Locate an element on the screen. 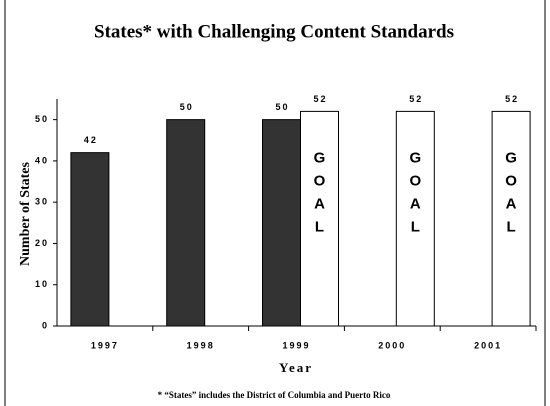 The image size is (550, 406). y-tick-label: 40 is located at coordinates (42, 160).